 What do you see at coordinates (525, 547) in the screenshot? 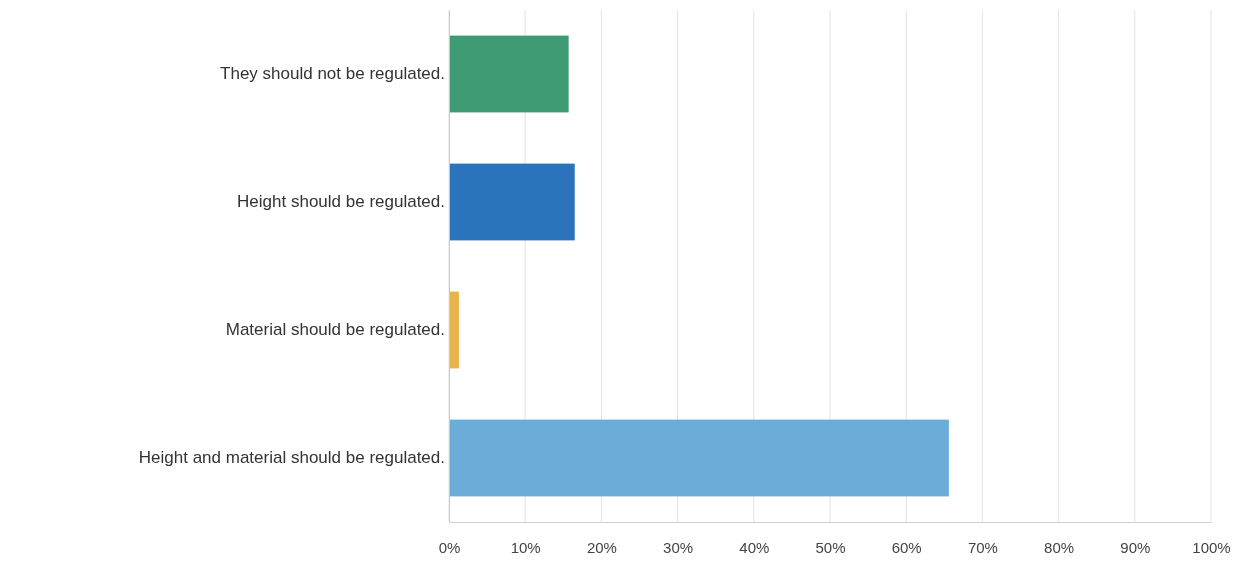
I see `x-tick-label: 10%` at bounding box center [525, 547].